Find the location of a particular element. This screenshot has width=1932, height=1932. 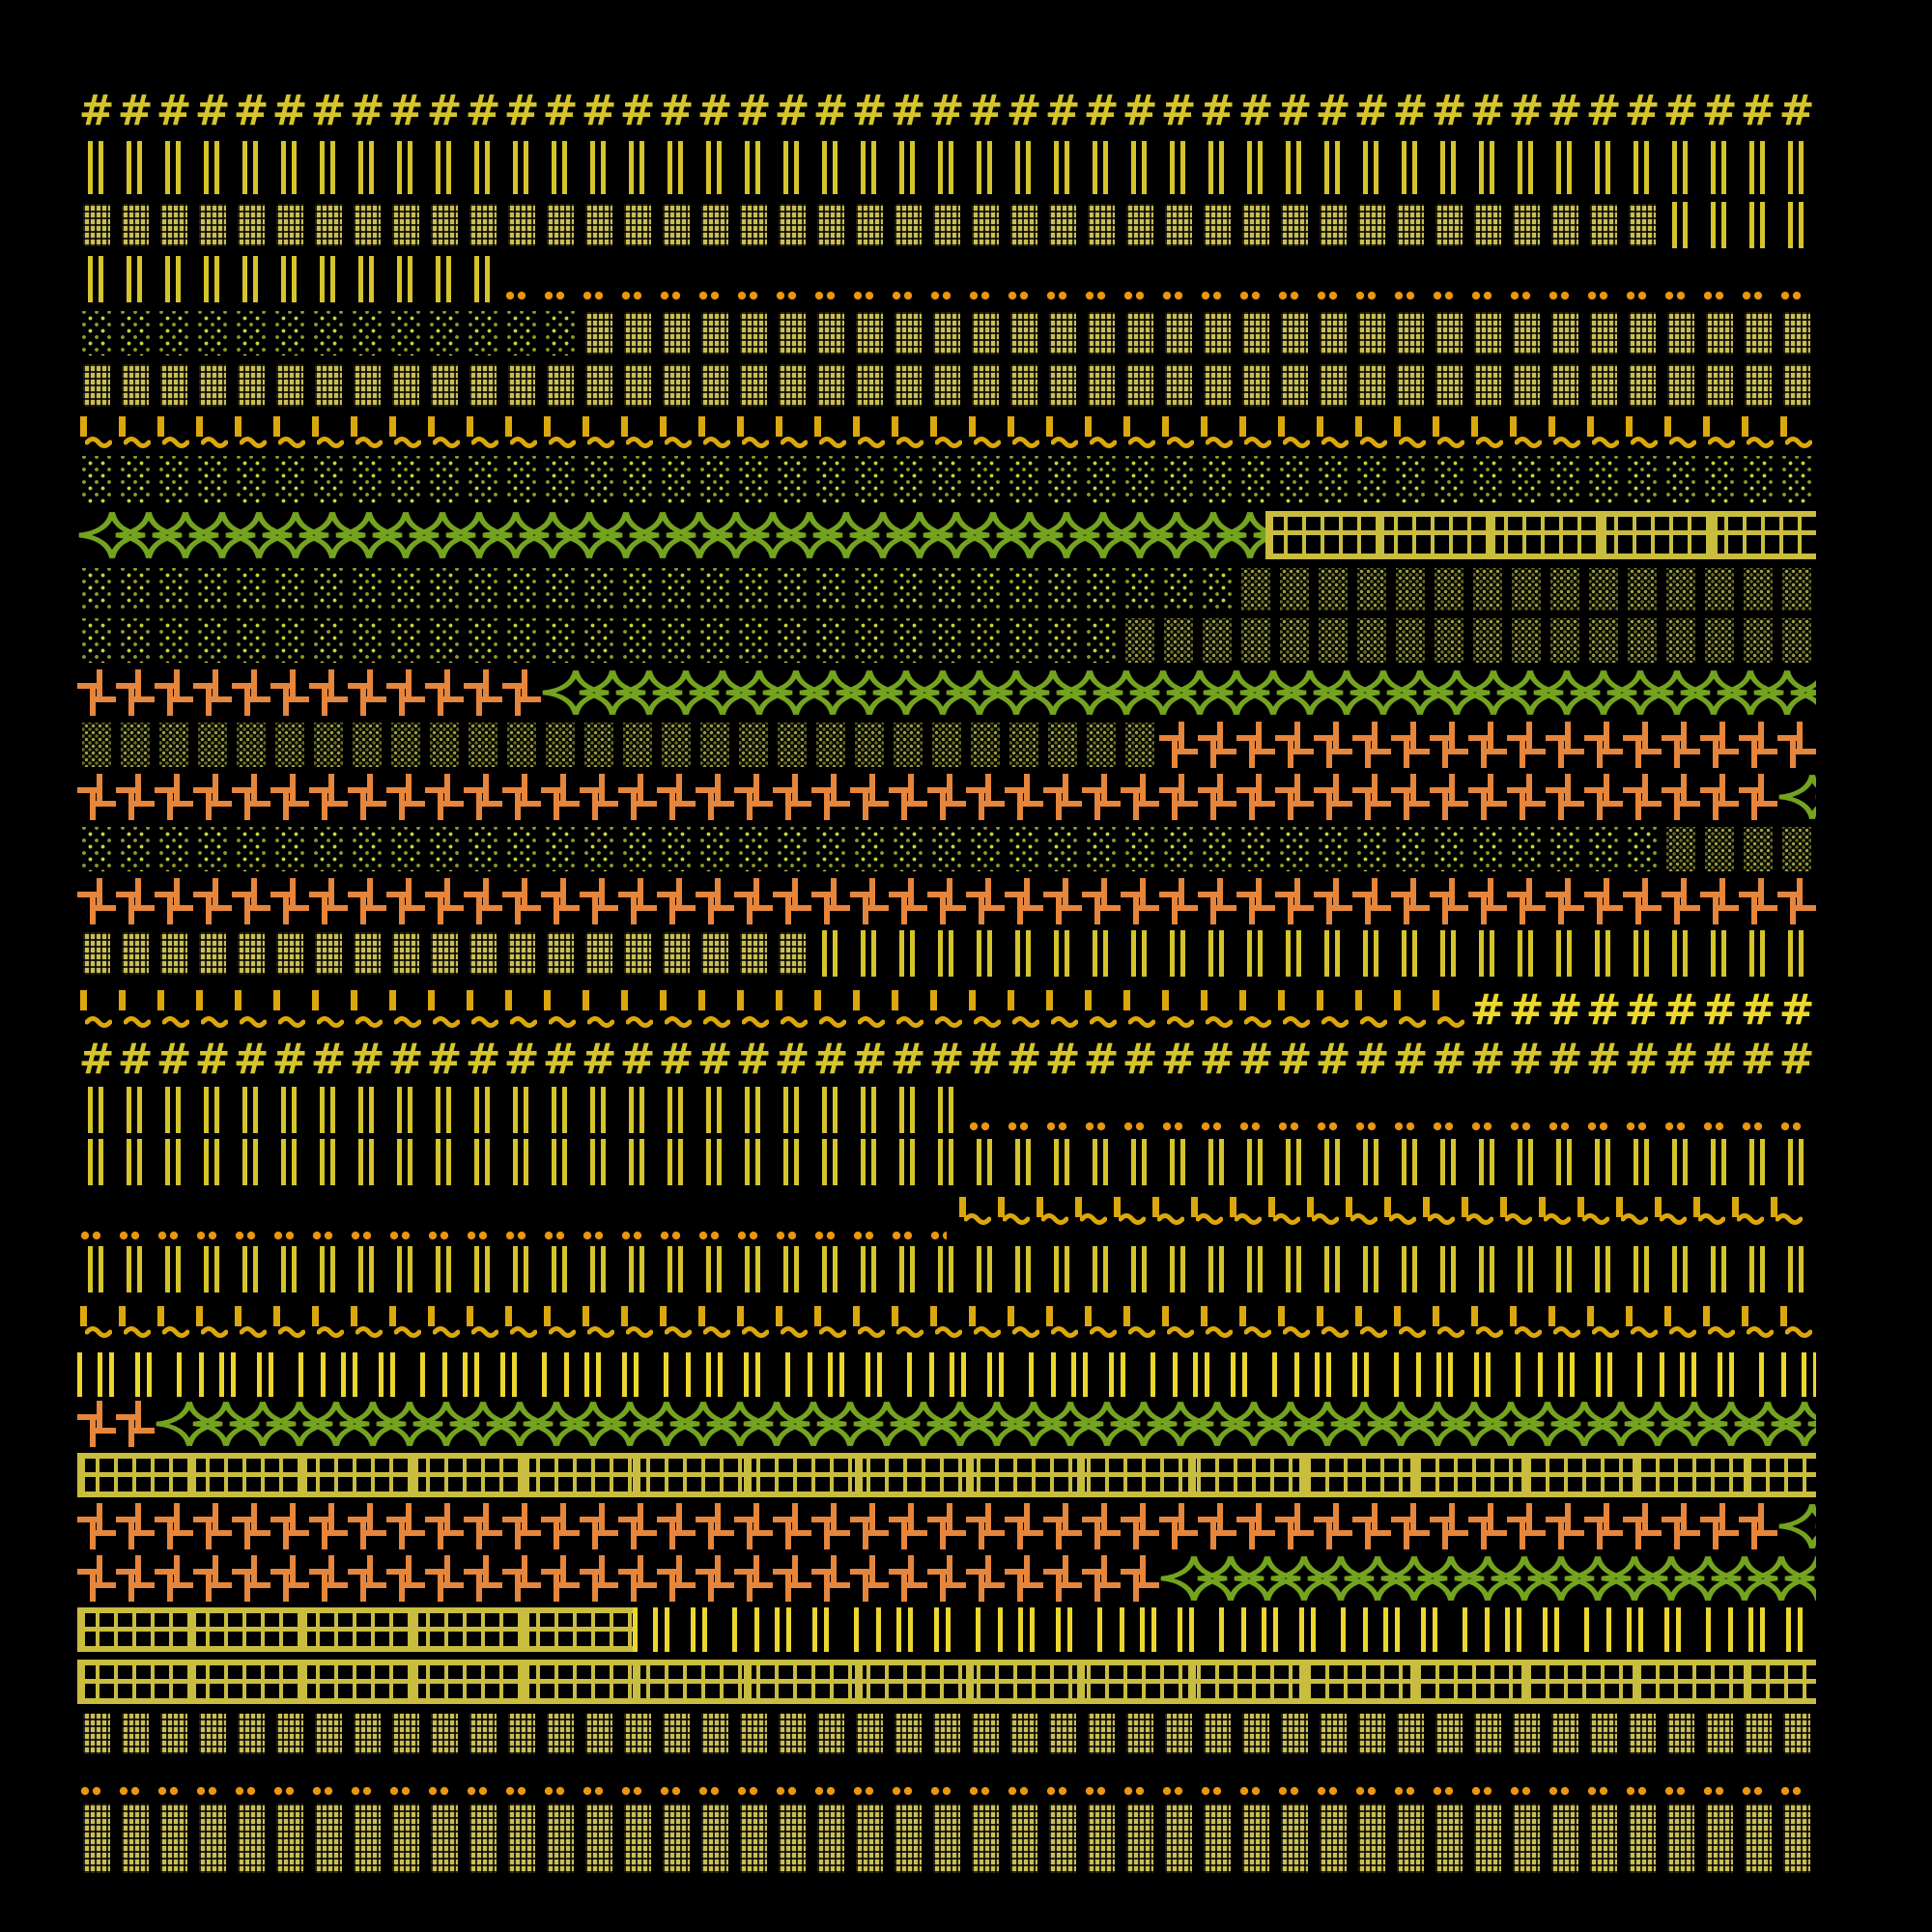

segment-sparkle is located at coordinates (671, 535).